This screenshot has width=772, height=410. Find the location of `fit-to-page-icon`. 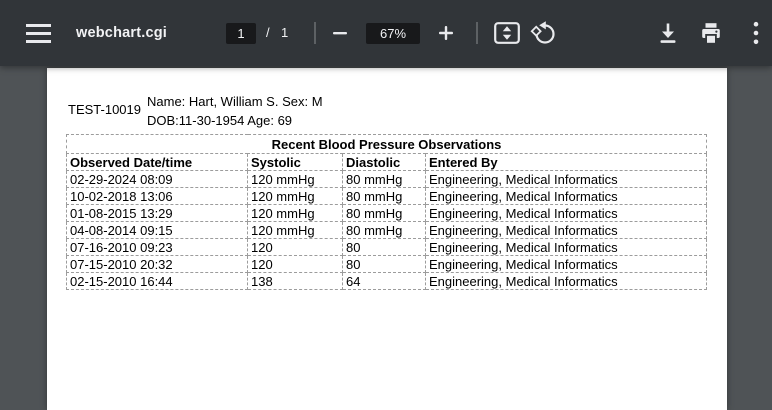

fit-to-page-icon is located at coordinates (507, 33).